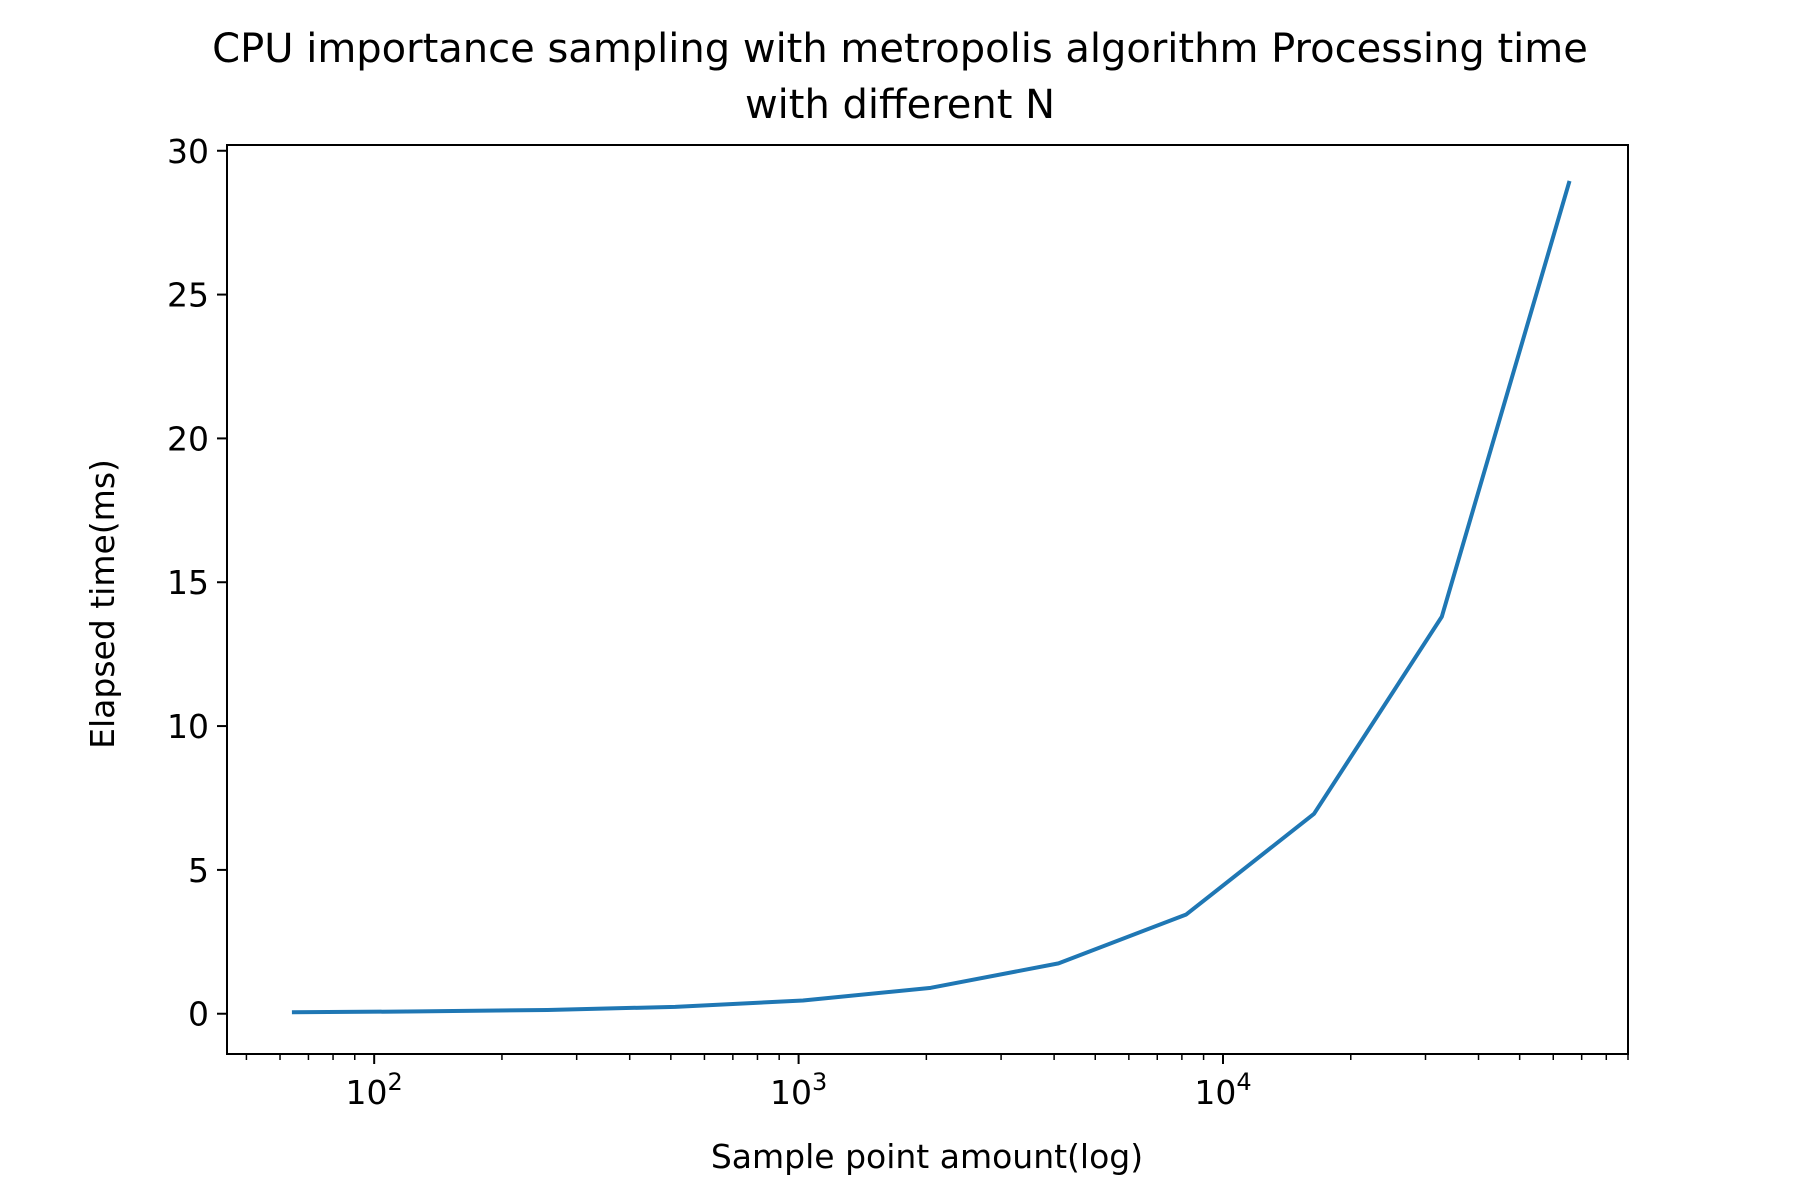 The height and width of the screenshot is (1200, 1800). Describe the element at coordinates (798, 1090) in the screenshot. I see `x-tick-label: 10³` at that location.